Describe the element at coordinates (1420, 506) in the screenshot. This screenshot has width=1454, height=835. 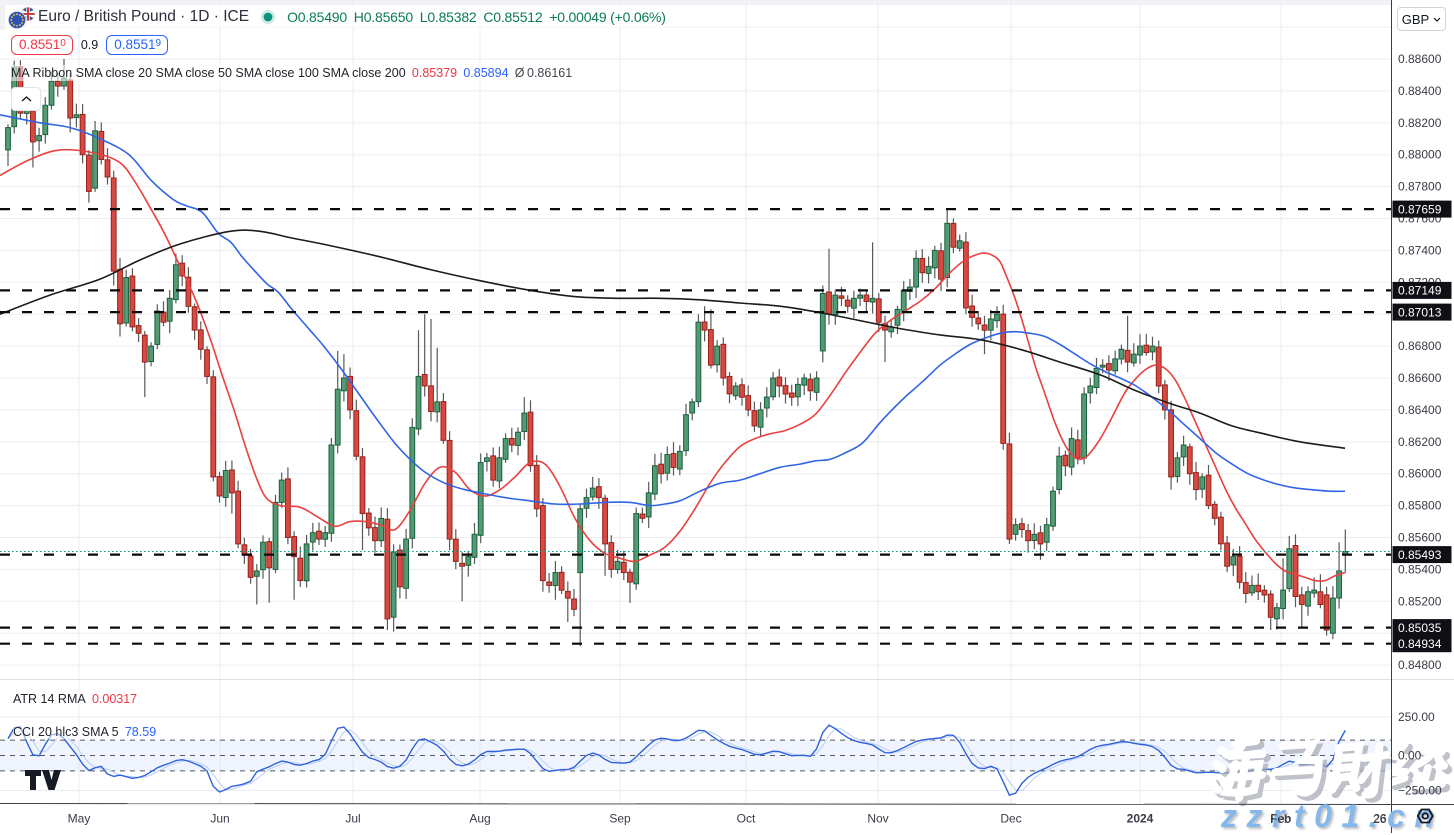
I see `svg-text: 0.85800` at that location.